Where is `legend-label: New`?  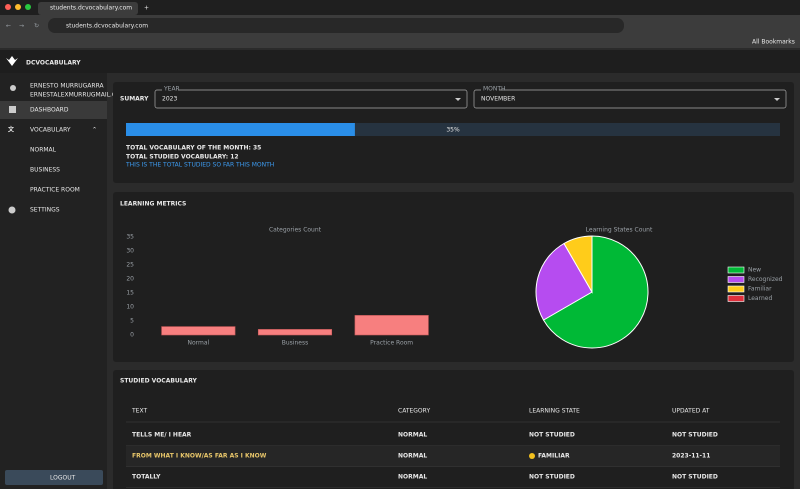 legend-label: New is located at coordinates (754, 270).